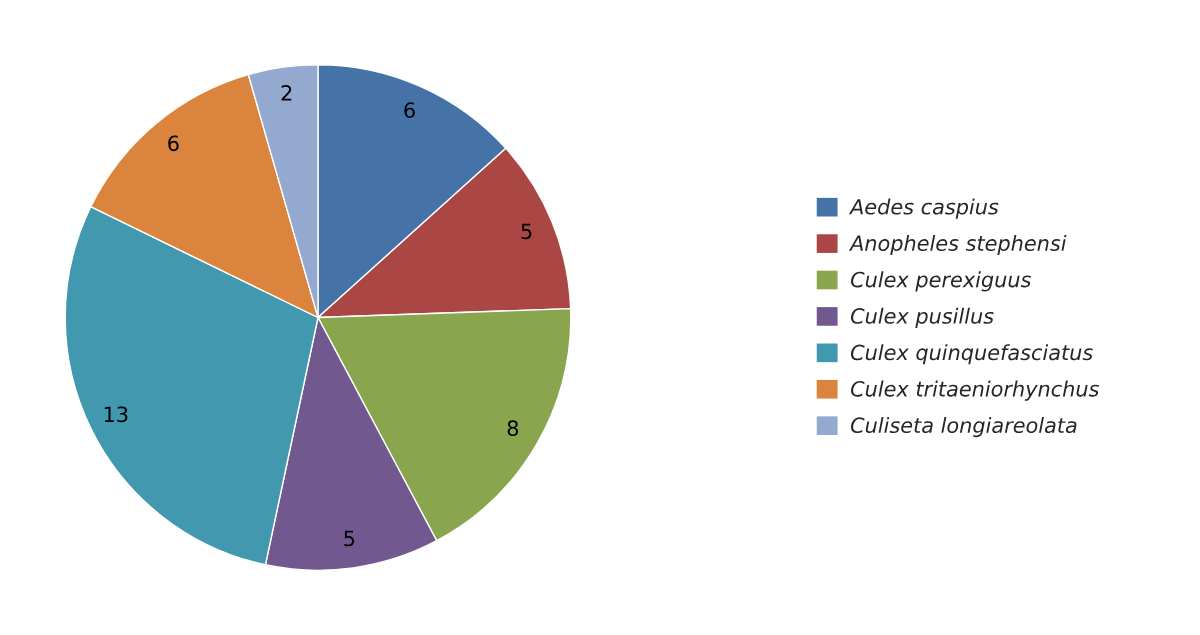 The width and height of the screenshot is (1200, 635). I want to click on legend-label: Culex tritaeniorhynchus, so click(974, 390).